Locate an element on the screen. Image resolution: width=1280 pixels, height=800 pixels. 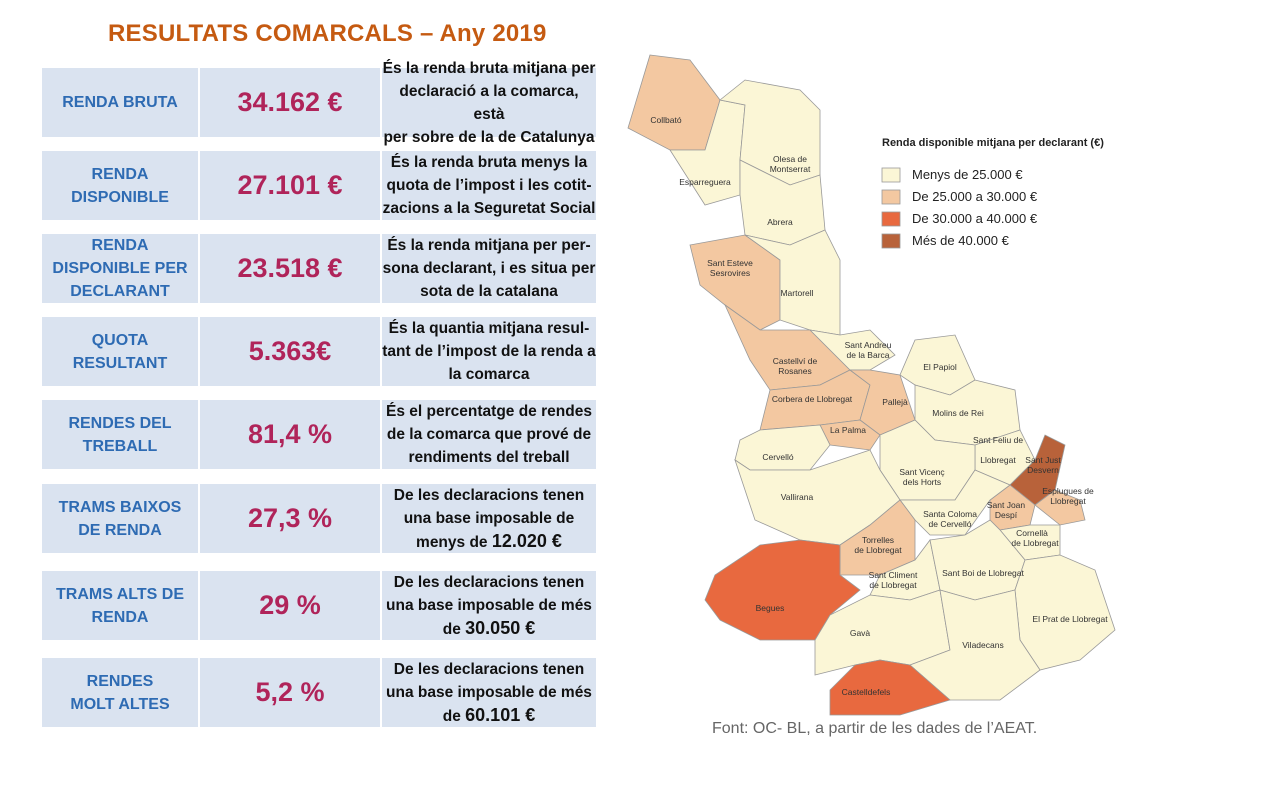
label-line: DISPONIBLE is located at coordinates (120, 197).